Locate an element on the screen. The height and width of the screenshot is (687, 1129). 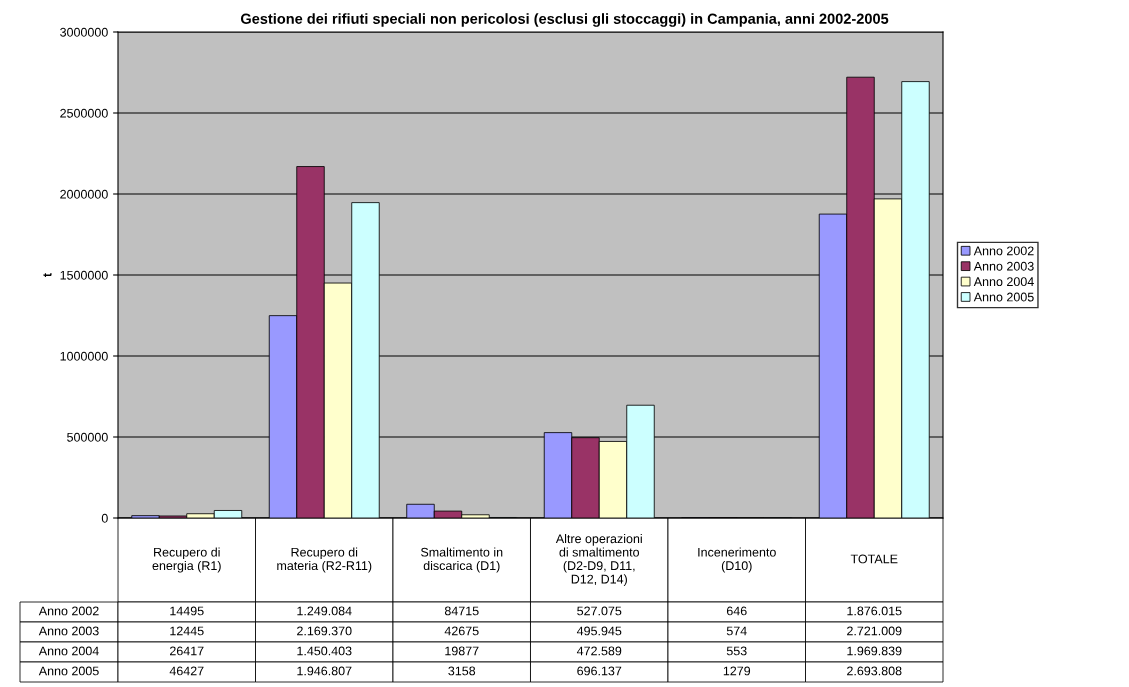
legend-label: Anno 2005 is located at coordinates (1003, 297).